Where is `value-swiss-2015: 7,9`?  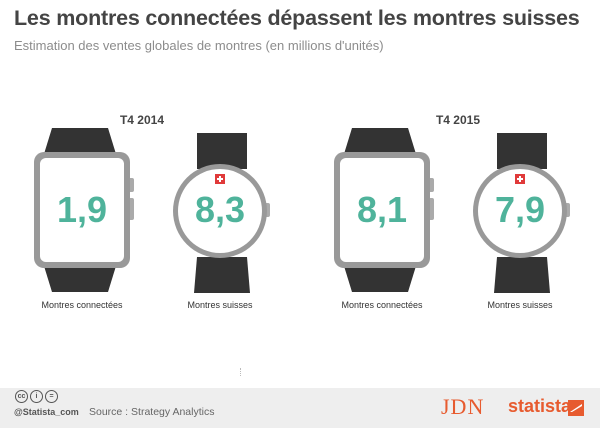
value-swiss-2015: 7,9 is located at coordinates (520, 209).